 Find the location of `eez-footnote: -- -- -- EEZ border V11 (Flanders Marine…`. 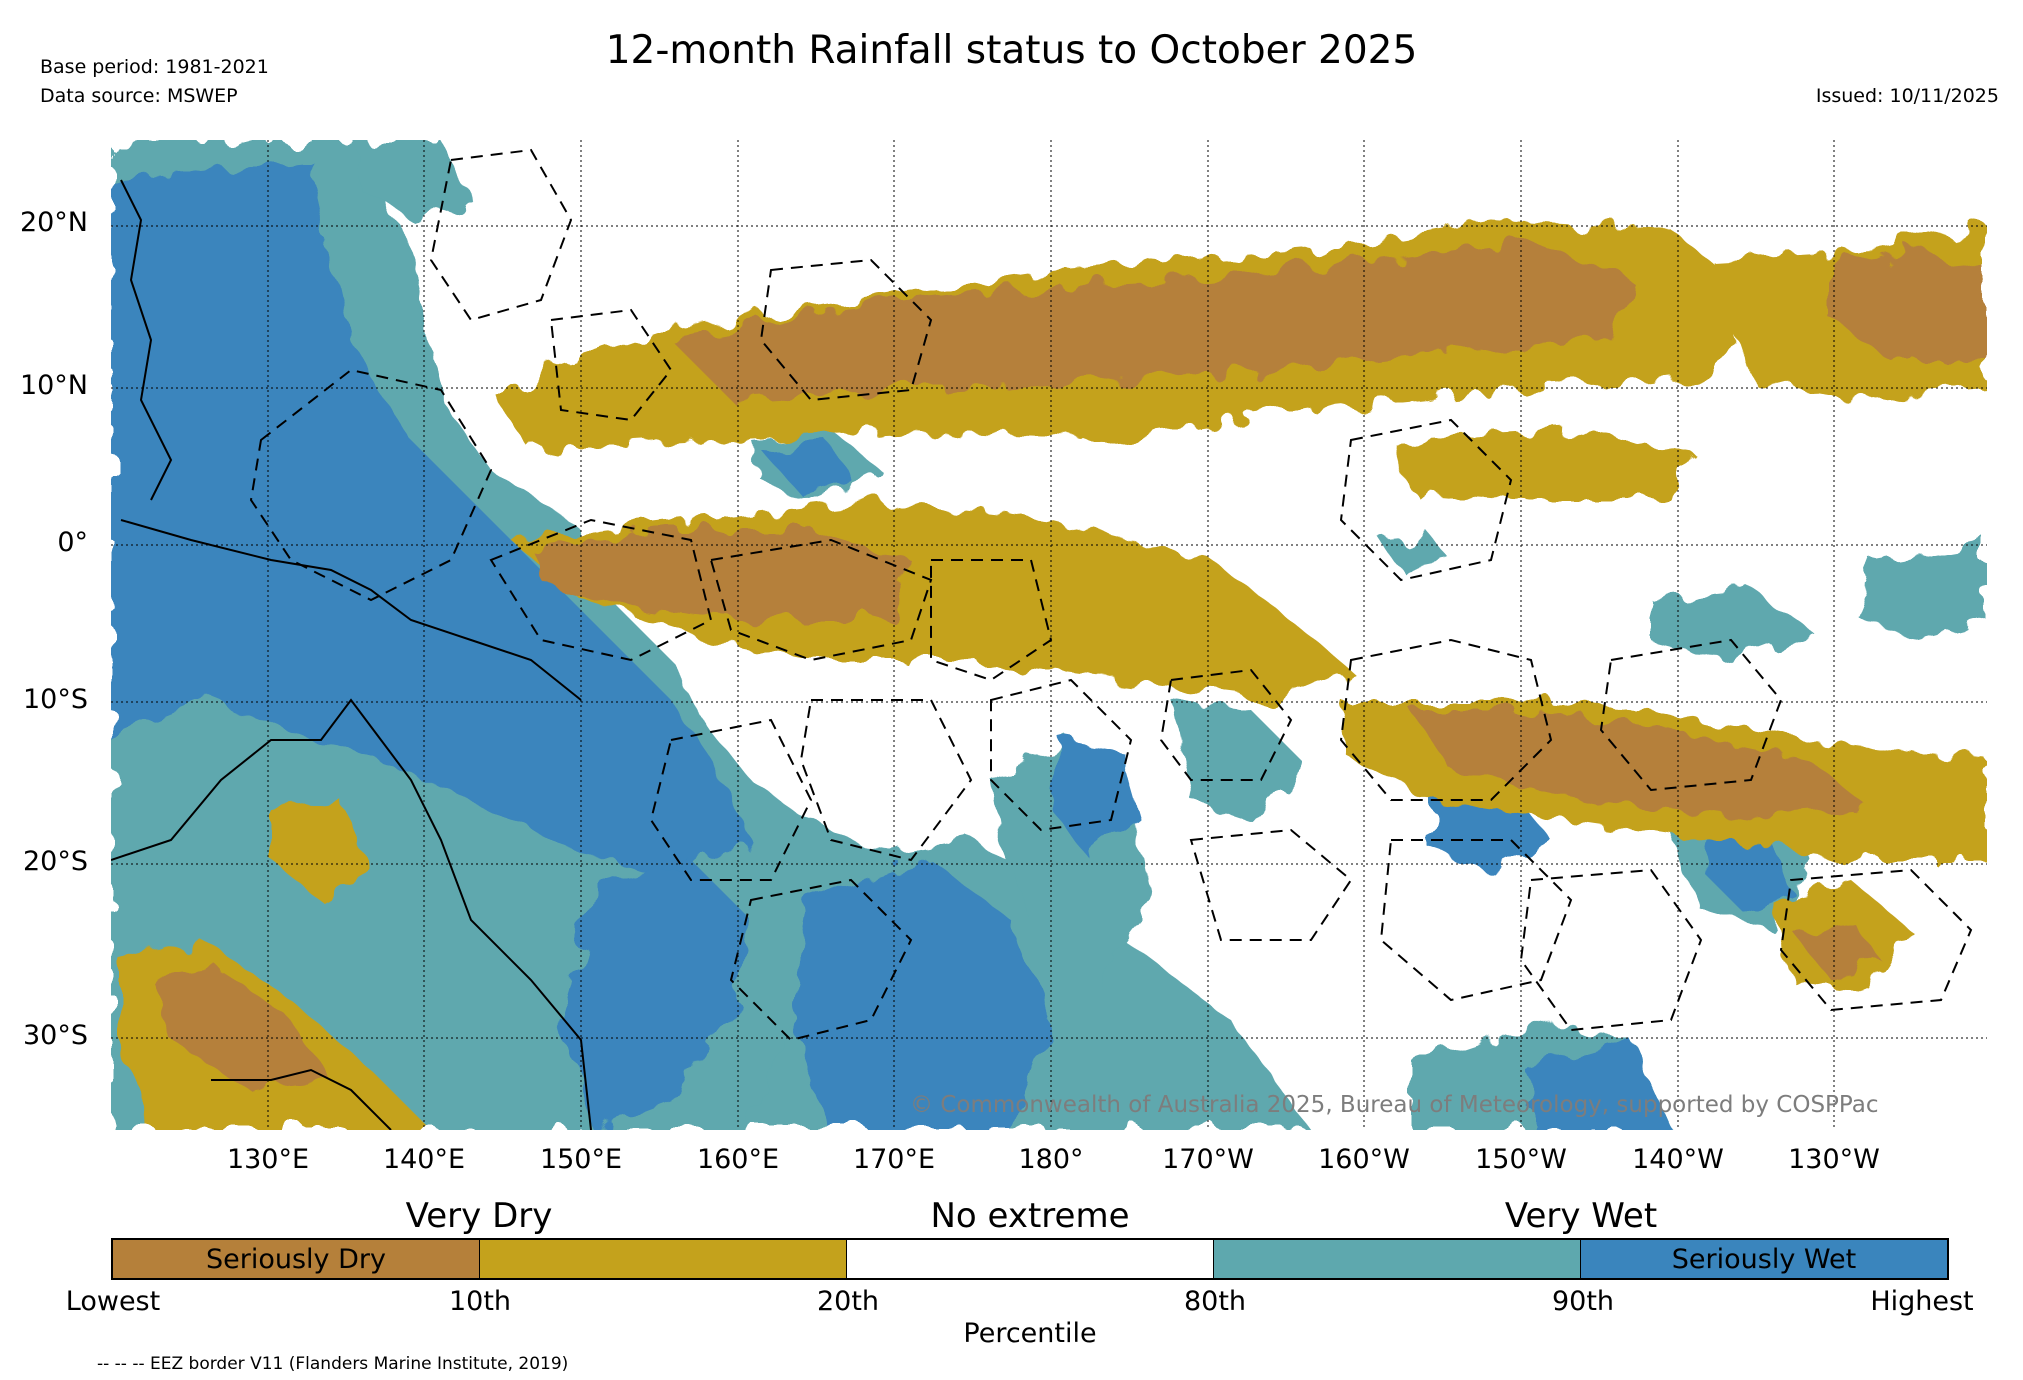

eez-footnote: -- -- -- EEZ border V11 (Flanders Marine… is located at coordinates (333, 1364).